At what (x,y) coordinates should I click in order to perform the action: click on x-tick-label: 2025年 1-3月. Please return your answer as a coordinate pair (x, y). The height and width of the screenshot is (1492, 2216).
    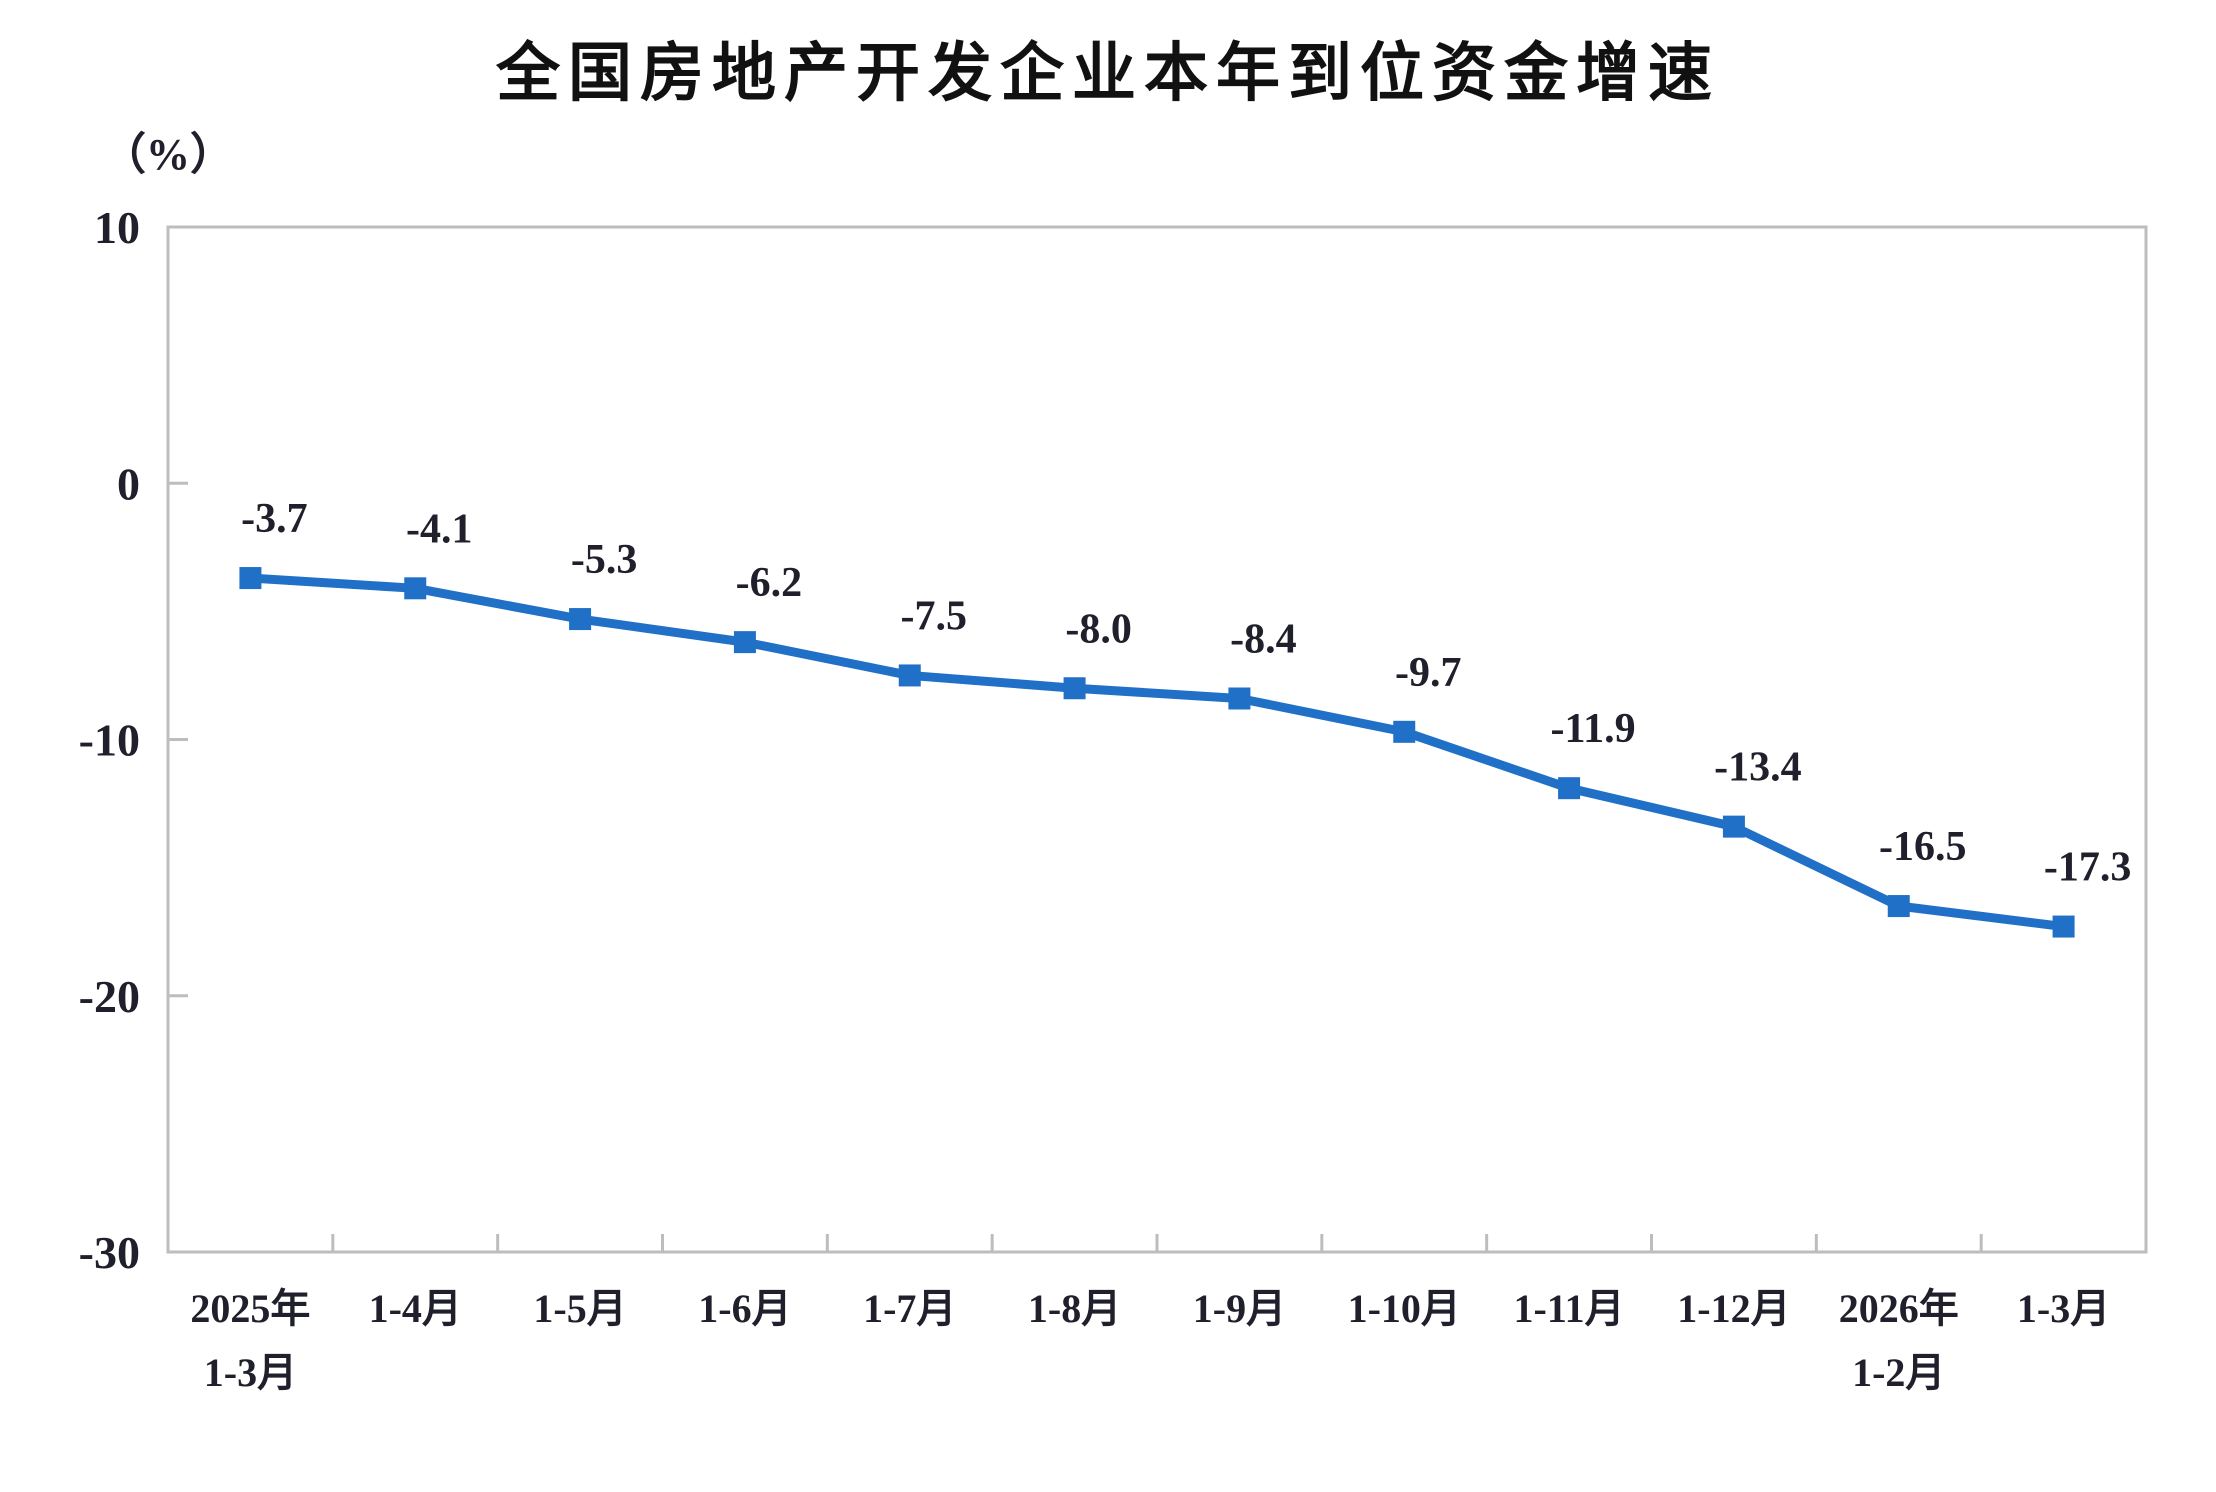
    Looking at the image, I should click on (250, 1340).